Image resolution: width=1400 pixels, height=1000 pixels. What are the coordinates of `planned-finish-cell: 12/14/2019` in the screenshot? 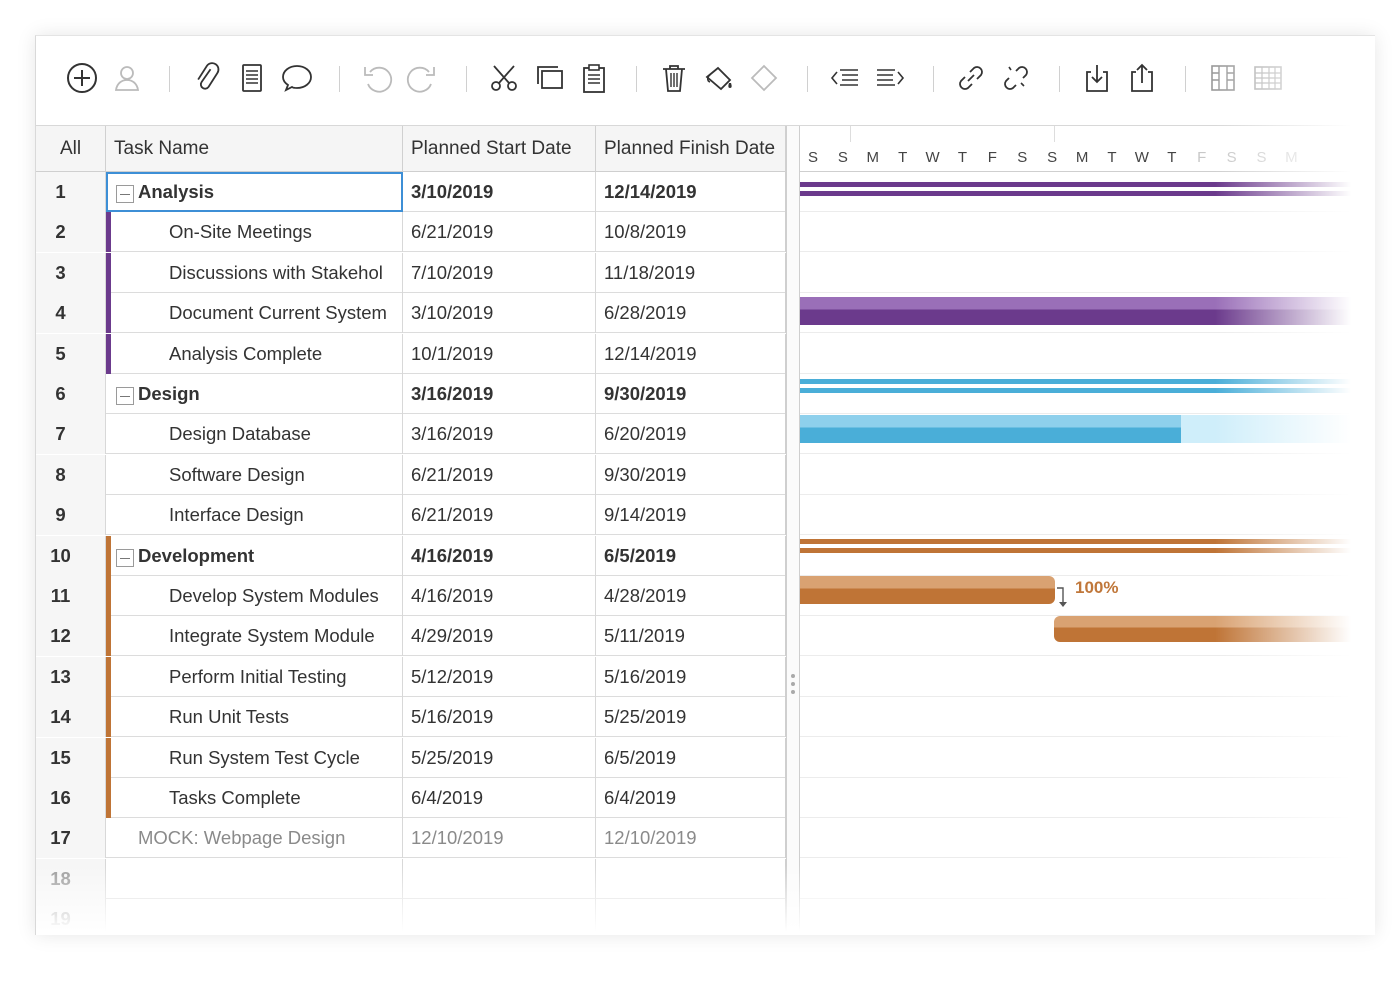 It's located at (691, 192).